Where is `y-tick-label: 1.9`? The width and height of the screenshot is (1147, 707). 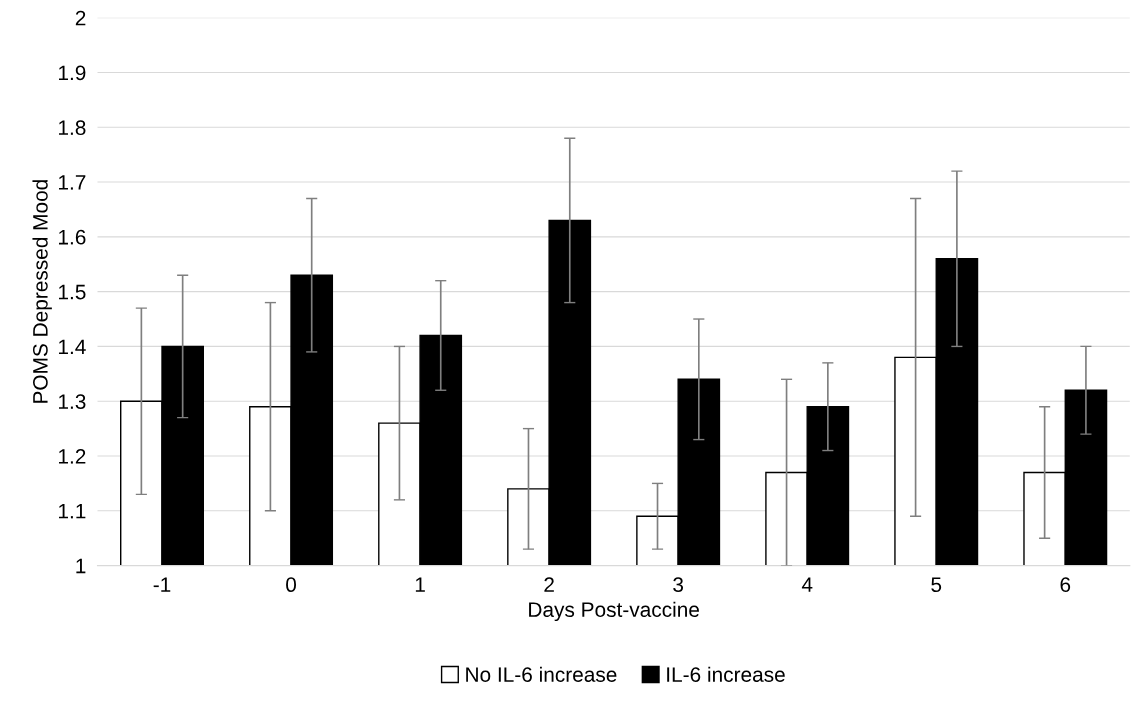 y-tick-label: 1.9 is located at coordinates (72, 73).